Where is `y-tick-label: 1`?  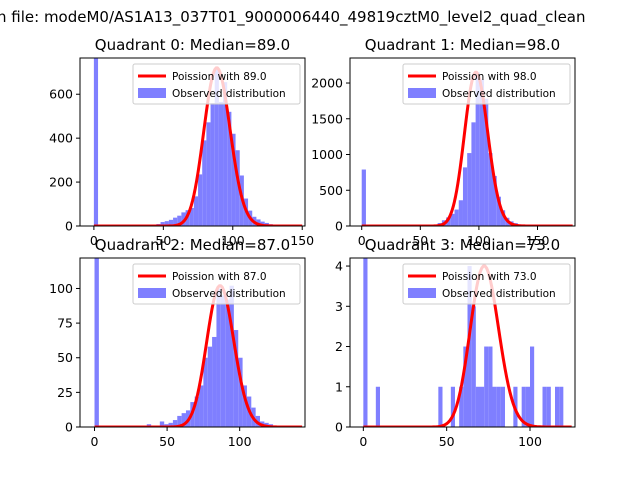 y-tick-label: 1 is located at coordinates (339, 386).